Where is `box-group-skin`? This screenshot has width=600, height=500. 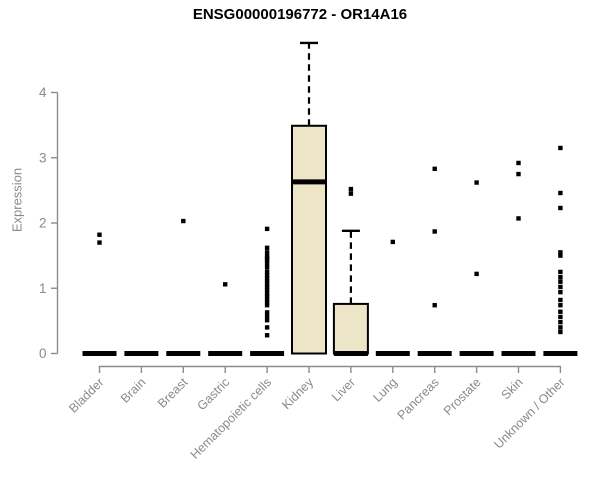 box-group-skin is located at coordinates (518, 258).